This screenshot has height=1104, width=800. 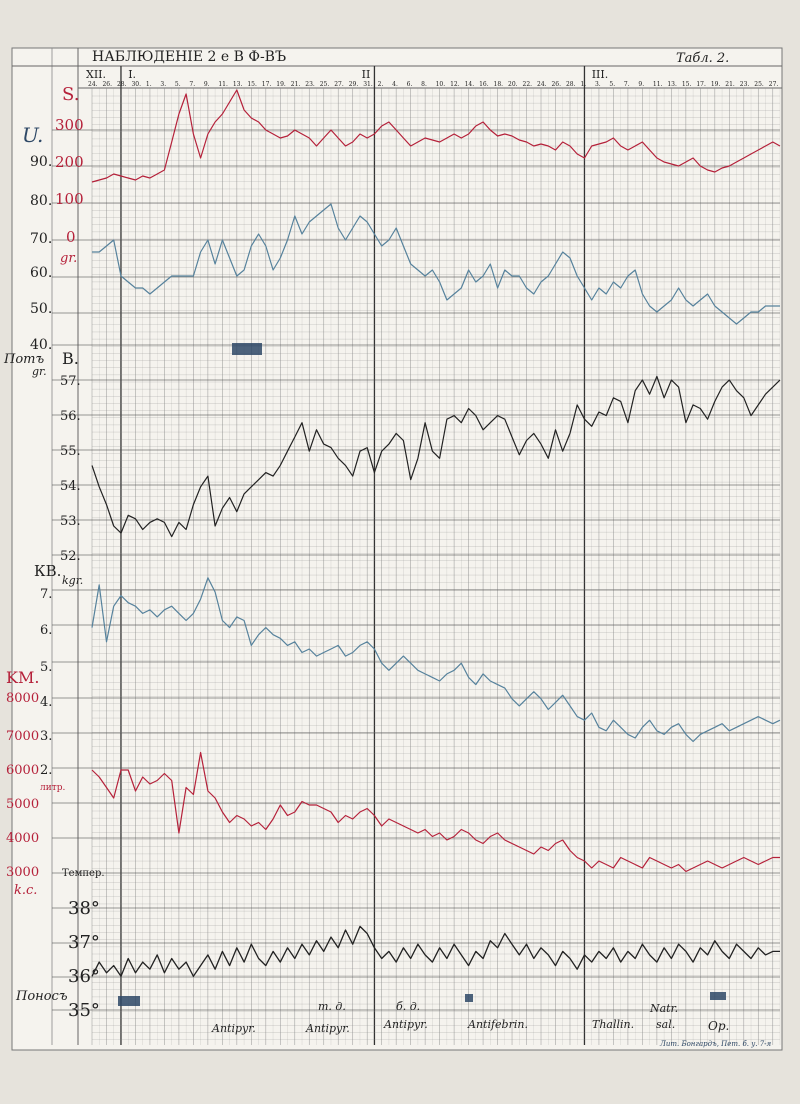 I want to click on U-tick-70: 70., so click(x=41, y=239).